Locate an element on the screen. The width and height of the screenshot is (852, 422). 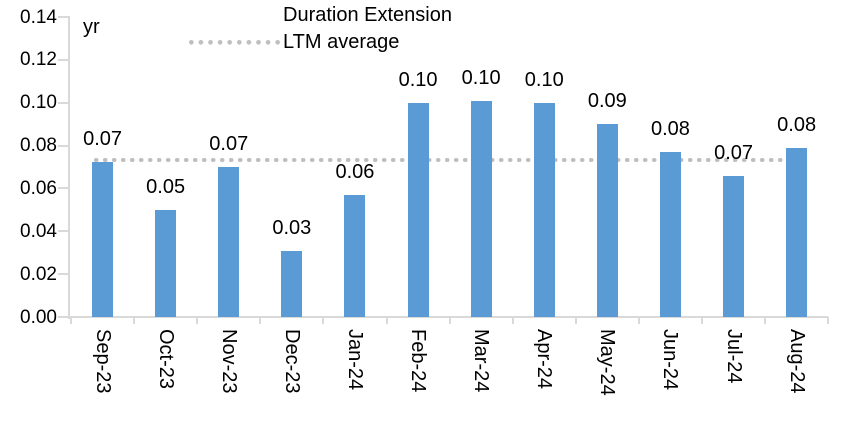
y-tick-label: 0.04 is located at coordinates (38, 231).